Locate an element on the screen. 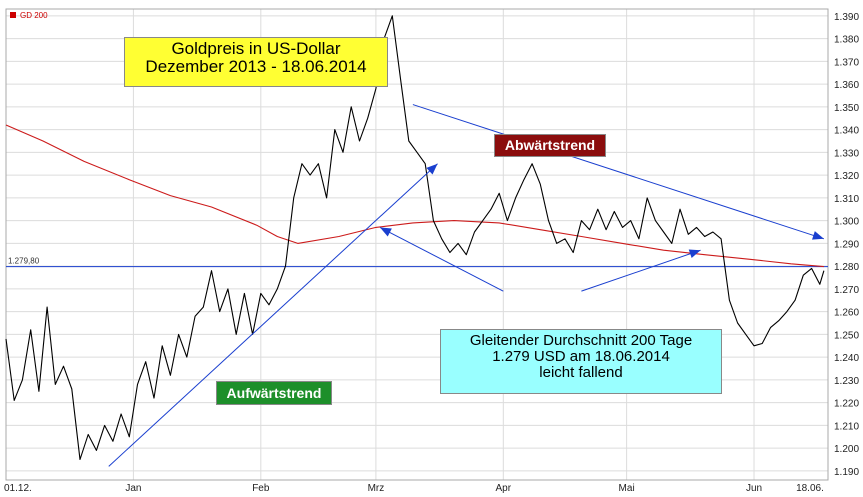  ma-box-line-3: leicht fallend is located at coordinates (581, 372).